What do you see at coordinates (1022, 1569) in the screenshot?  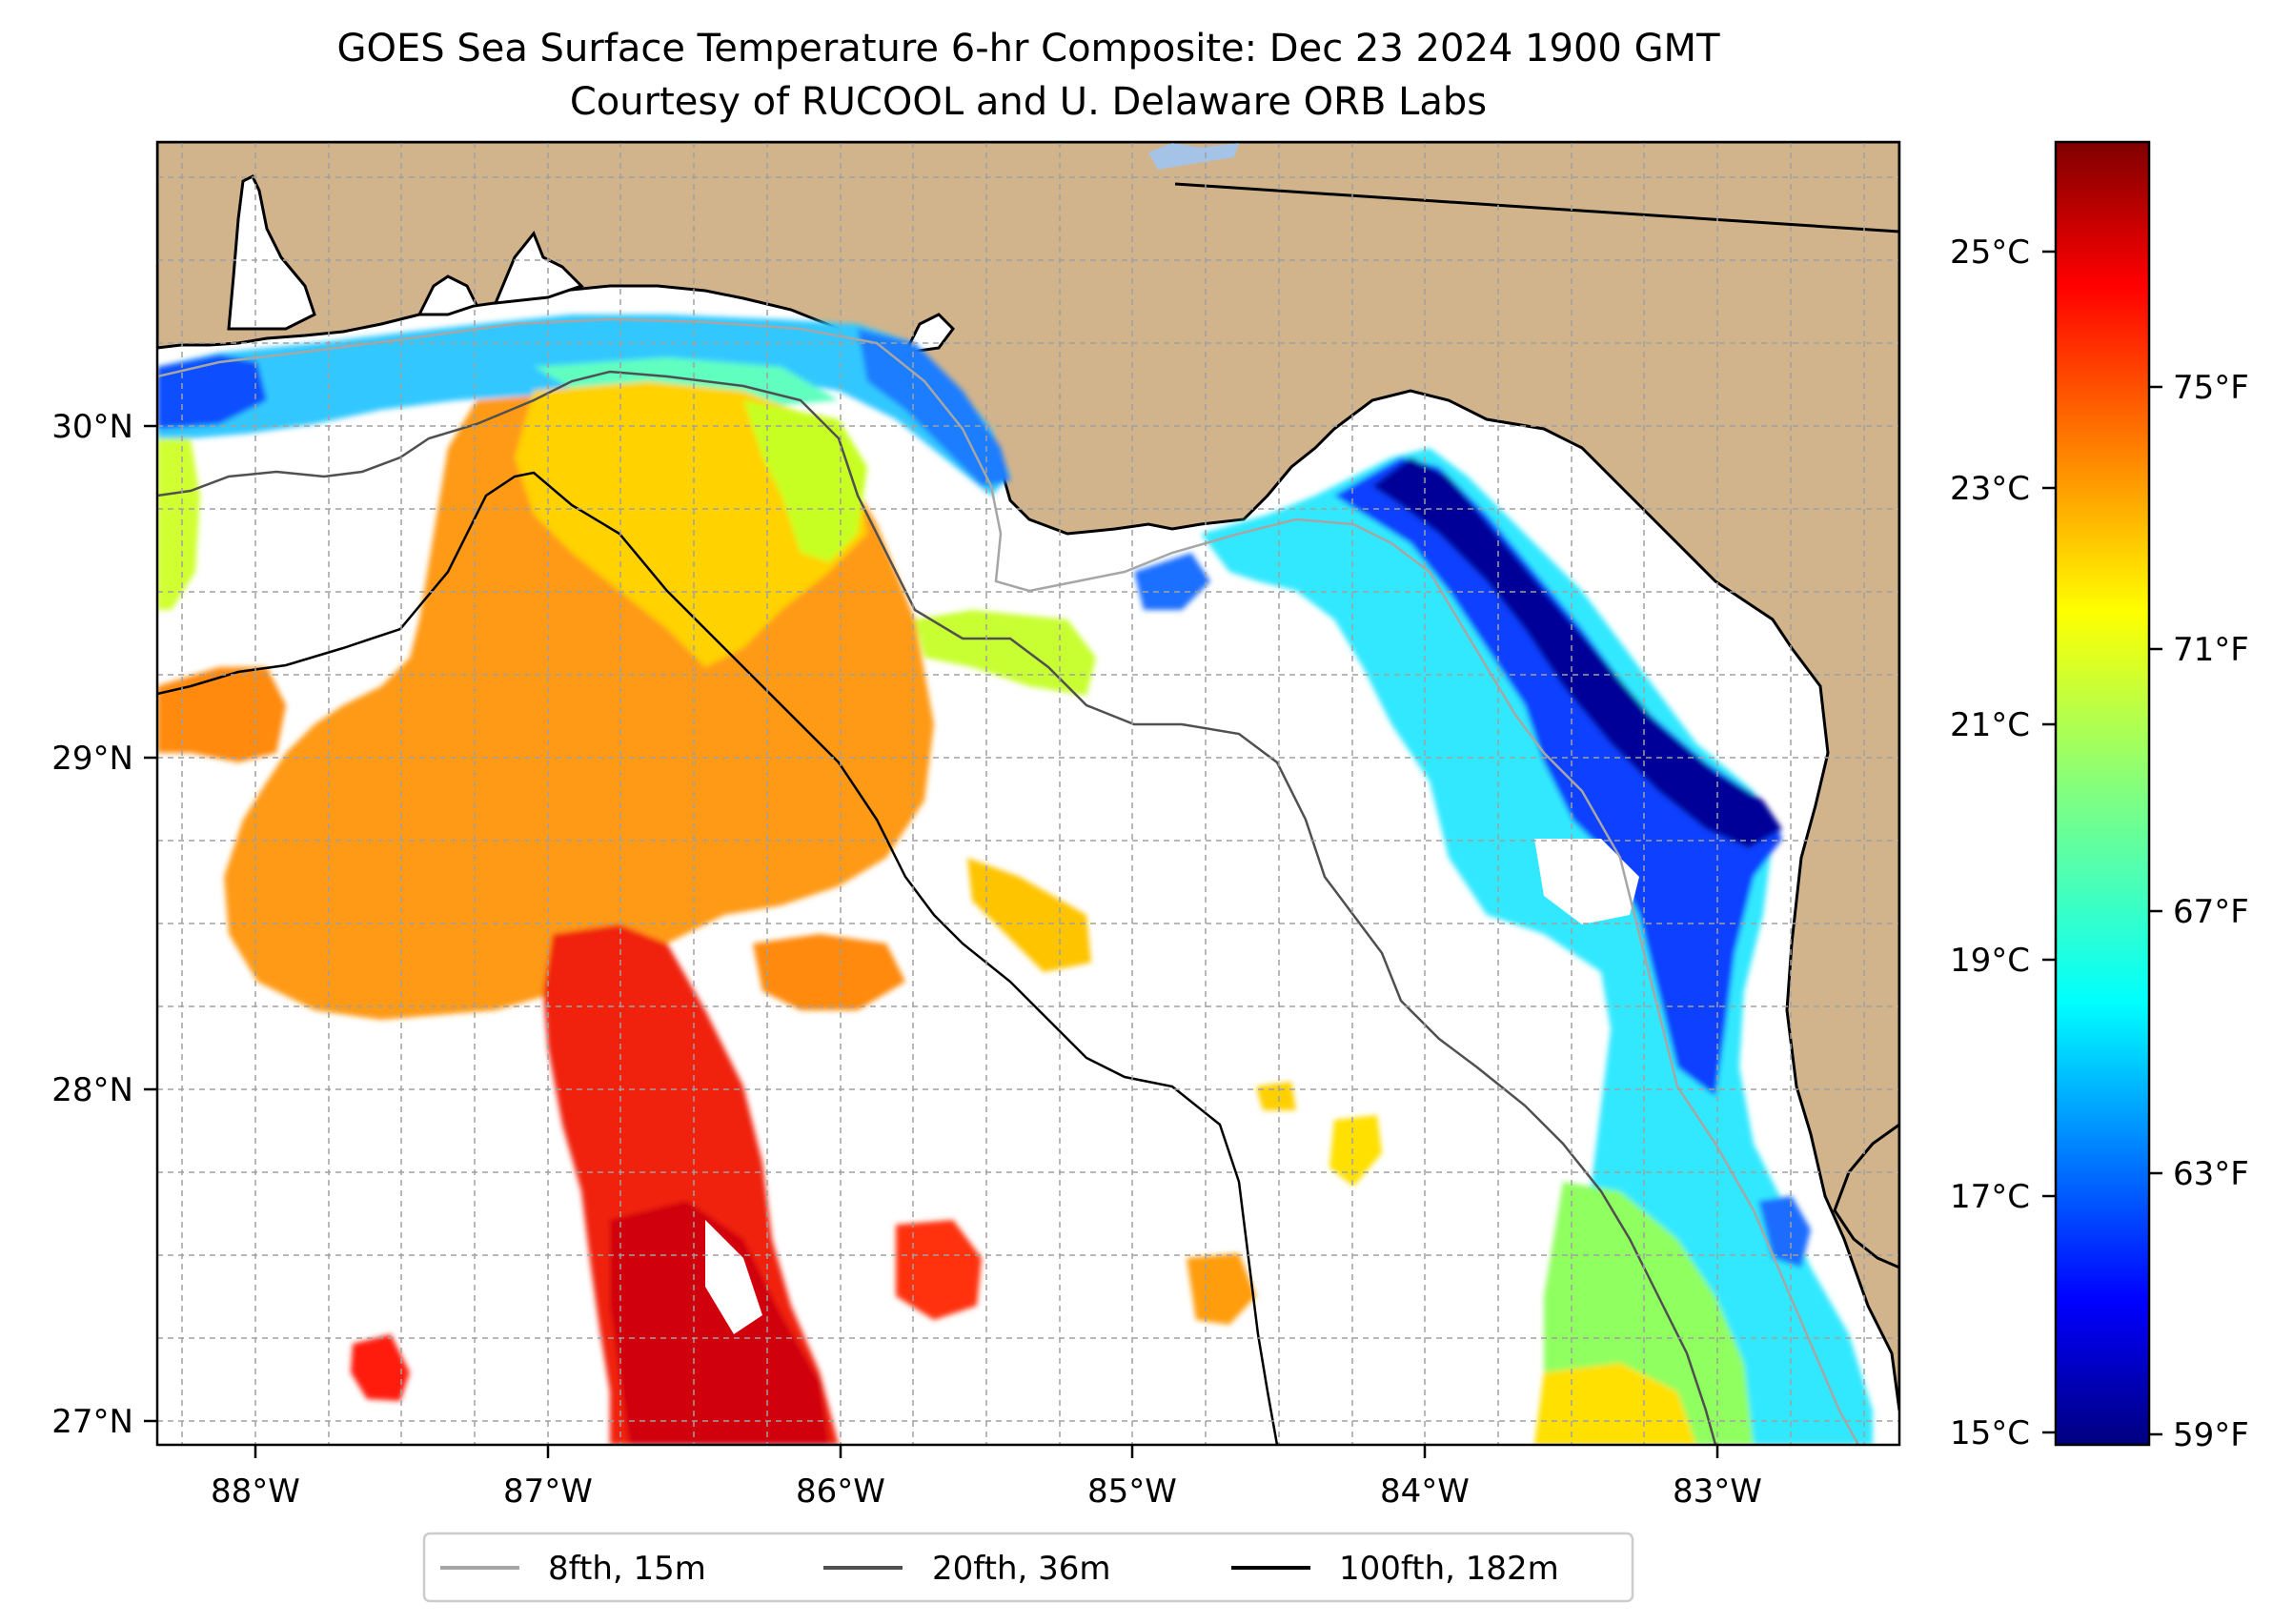 I see `legend-label-20fth: 20fth, 36m` at bounding box center [1022, 1569].